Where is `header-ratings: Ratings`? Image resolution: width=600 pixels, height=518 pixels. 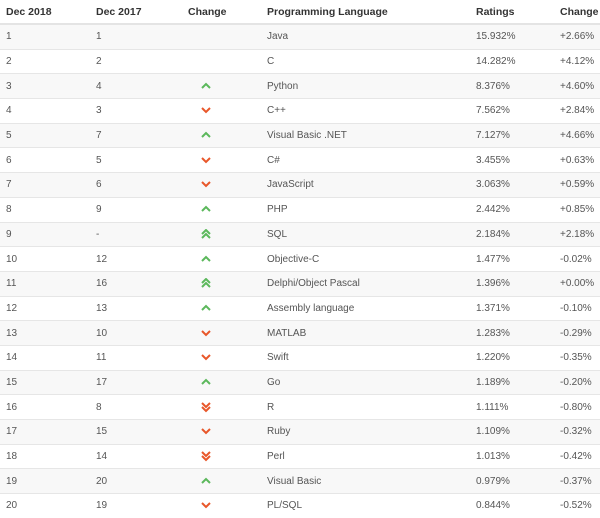 header-ratings: Ratings is located at coordinates (512, 12).